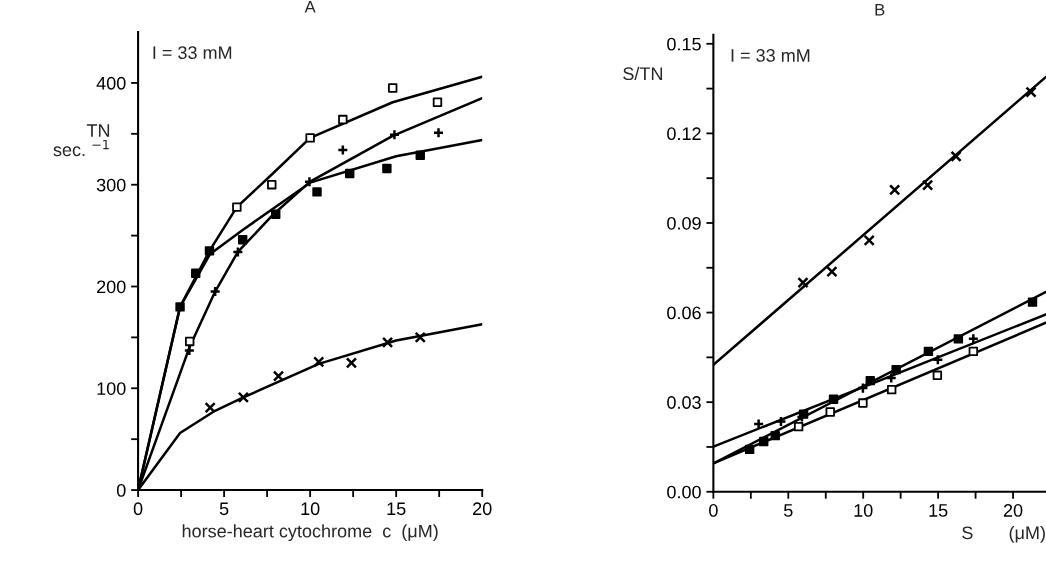 The width and height of the screenshot is (1046, 562). Describe the element at coordinates (684, 313) in the screenshot. I see `y-tick-label: 0.06` at that location.